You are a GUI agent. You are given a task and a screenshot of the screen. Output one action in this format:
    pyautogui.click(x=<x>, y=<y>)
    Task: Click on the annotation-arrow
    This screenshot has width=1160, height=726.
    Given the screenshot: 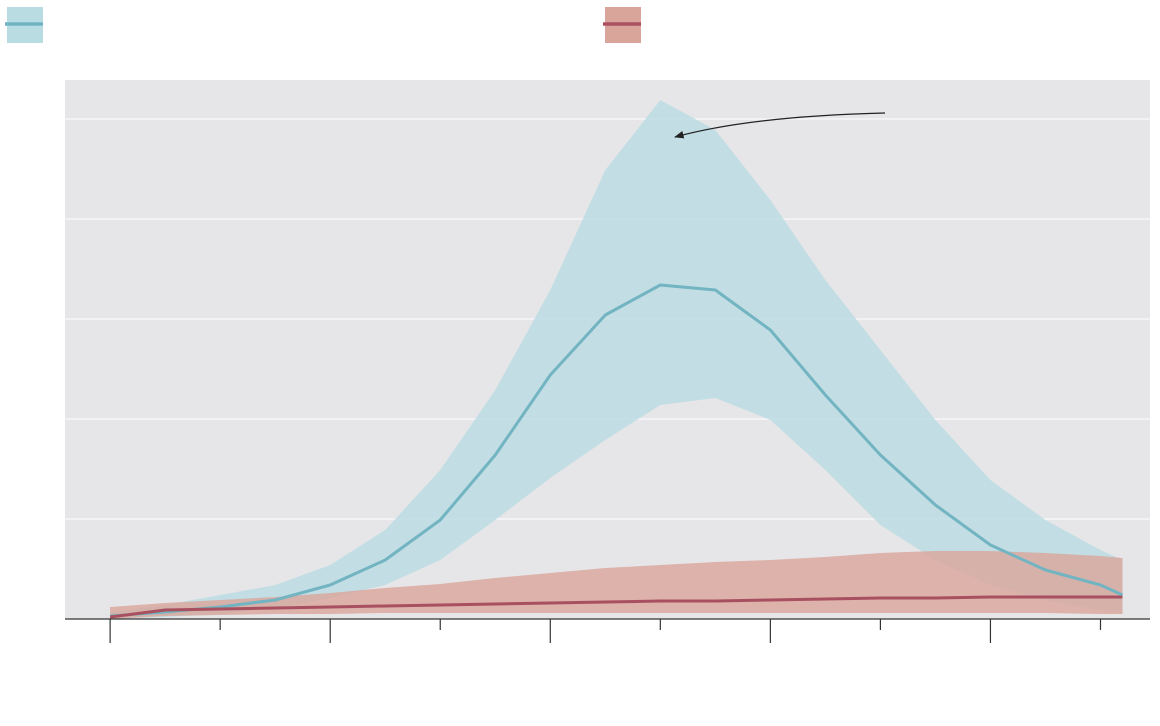 What is the action you would take?
    pyautogui.click(x=780, y=125)
    